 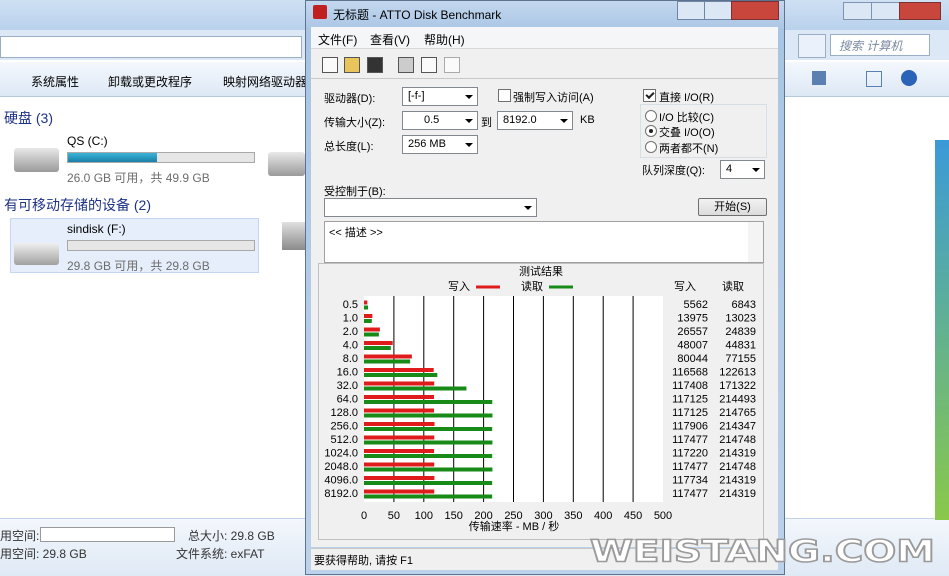 What do you see at coordinates (486, 123) in the screenshot?
I see `label: 到` at bounding box center [486, 123].